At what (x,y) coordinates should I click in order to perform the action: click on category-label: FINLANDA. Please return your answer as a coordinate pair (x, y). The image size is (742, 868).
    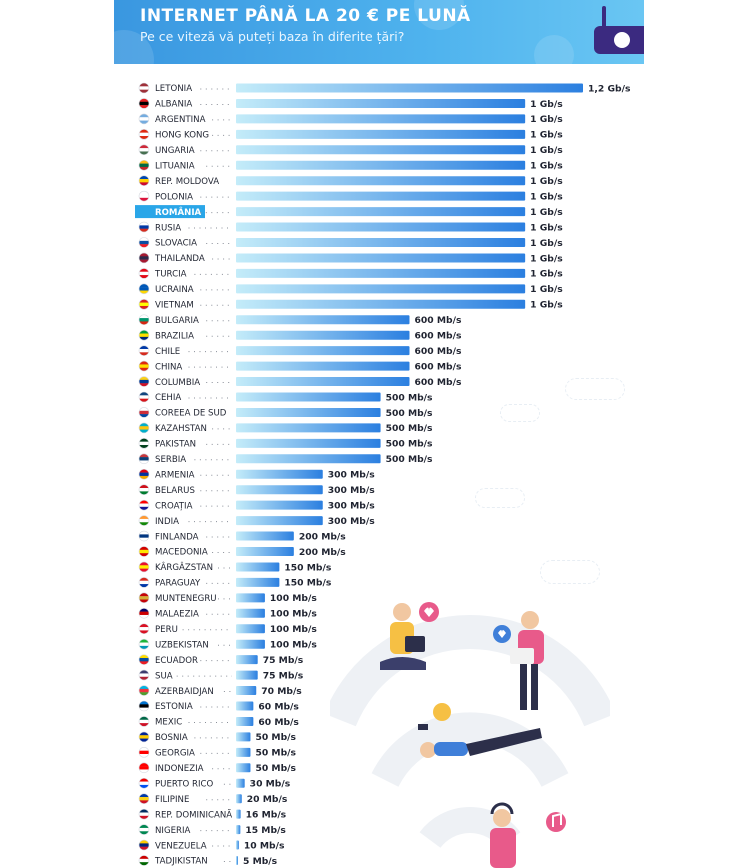
    Looking at the image, I should click on (177, 537).